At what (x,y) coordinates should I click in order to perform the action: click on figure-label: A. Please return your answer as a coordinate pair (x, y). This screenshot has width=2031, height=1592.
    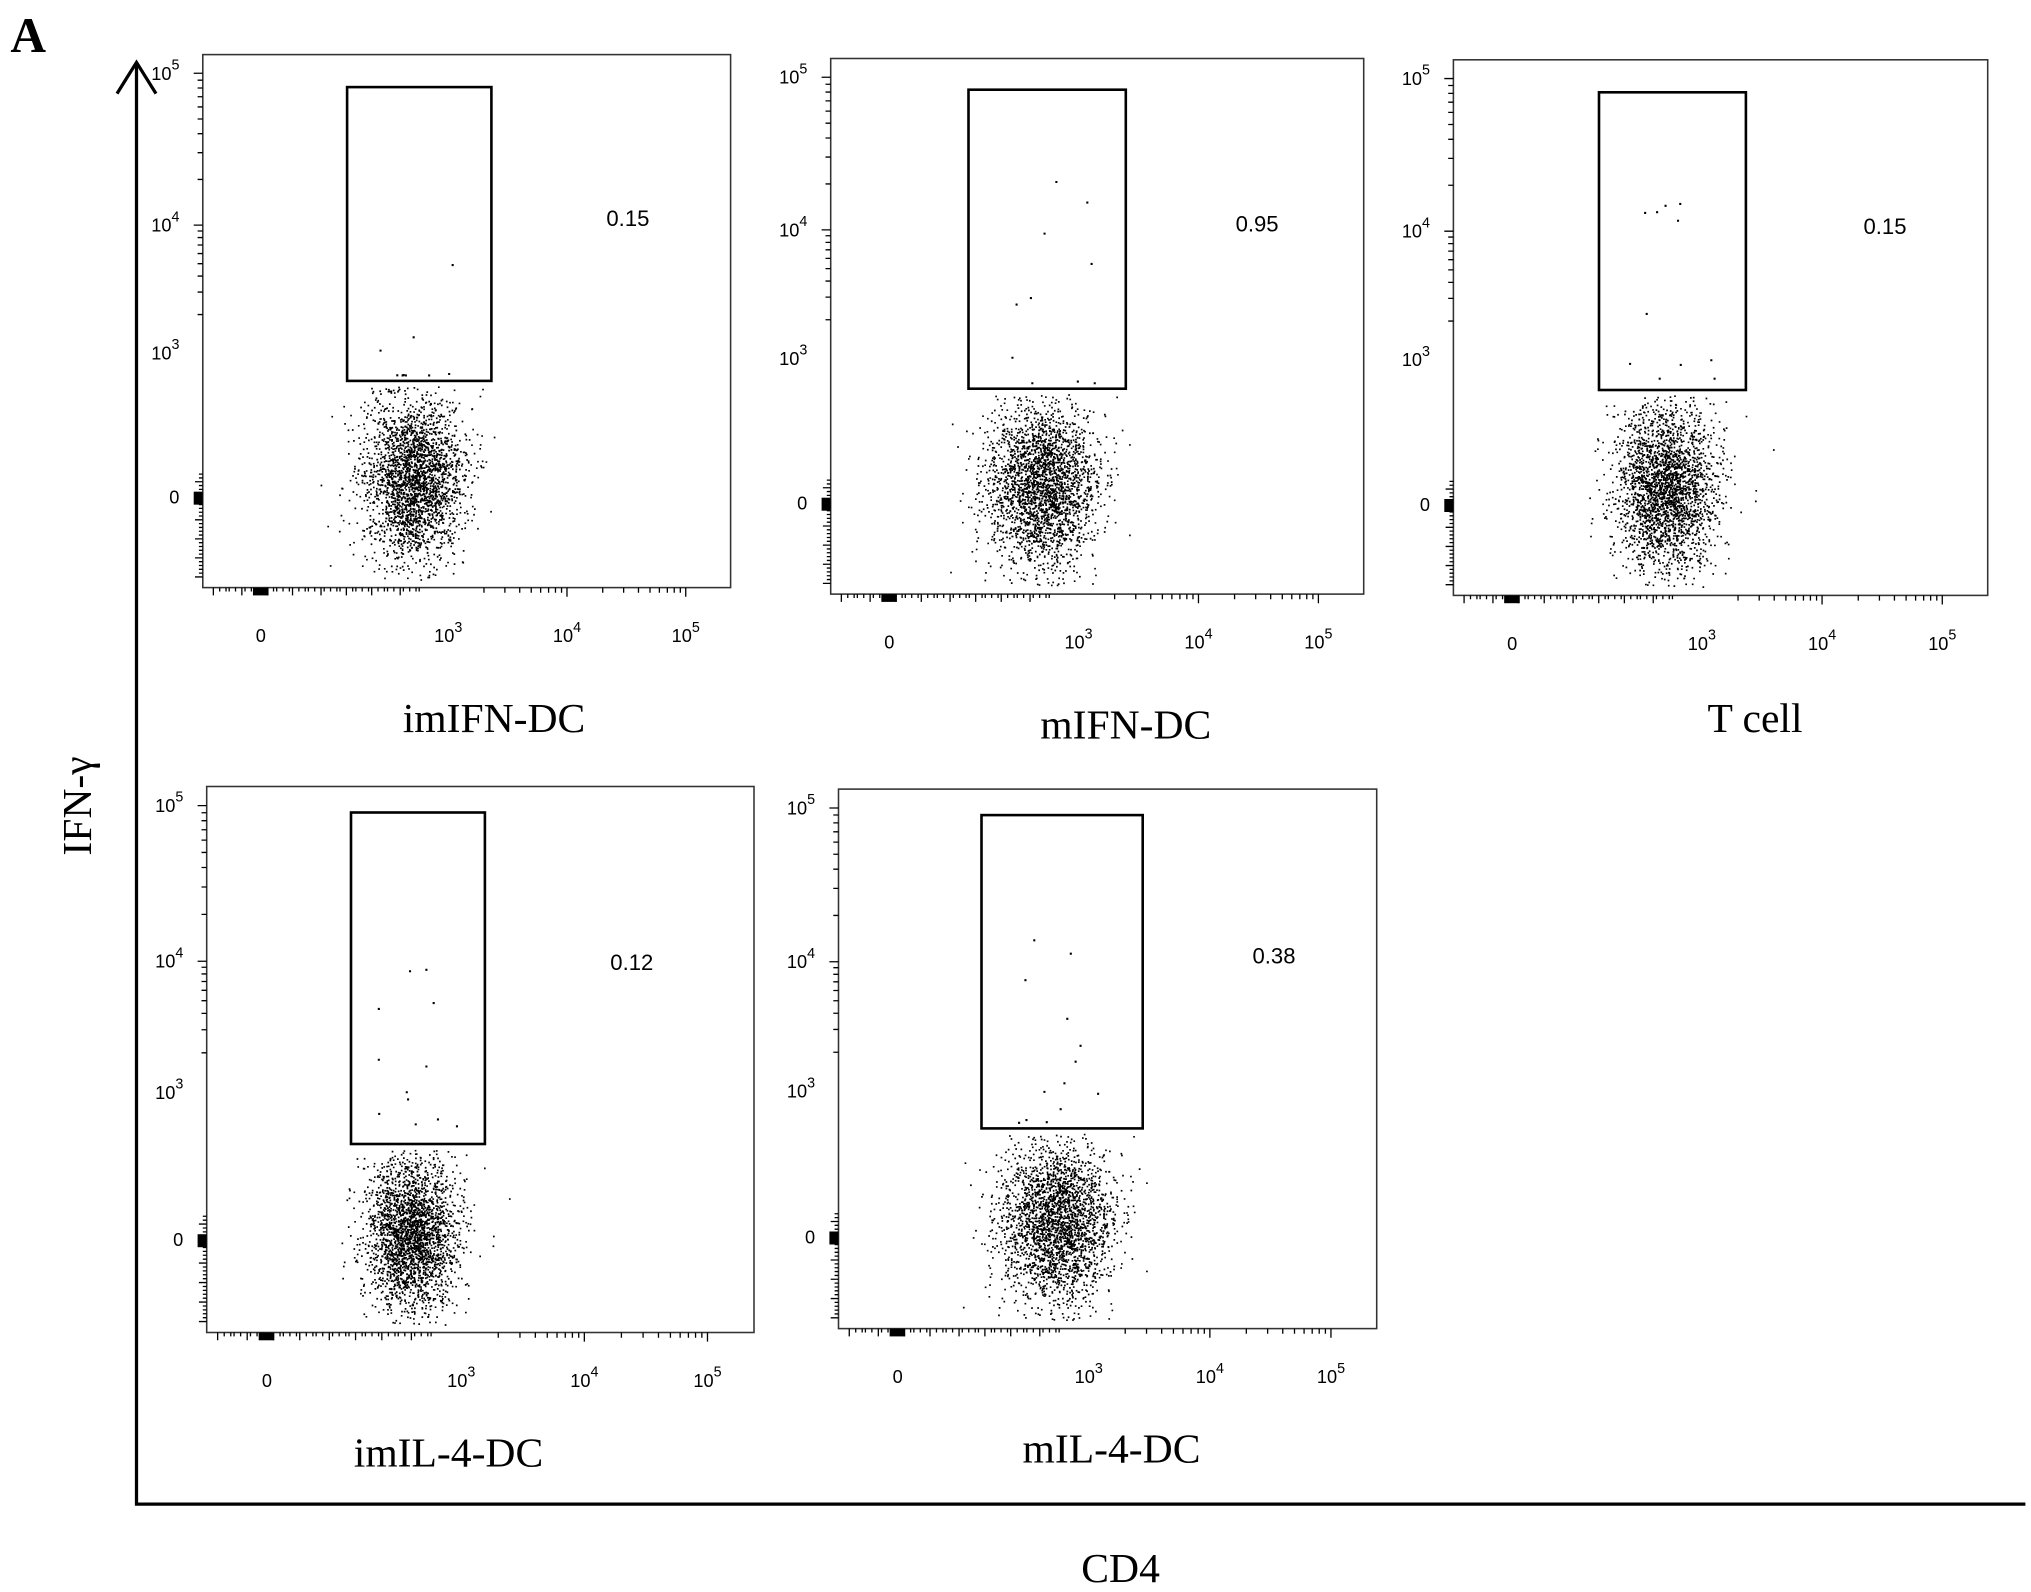
    Looking at the image, I should click on (28, 35).